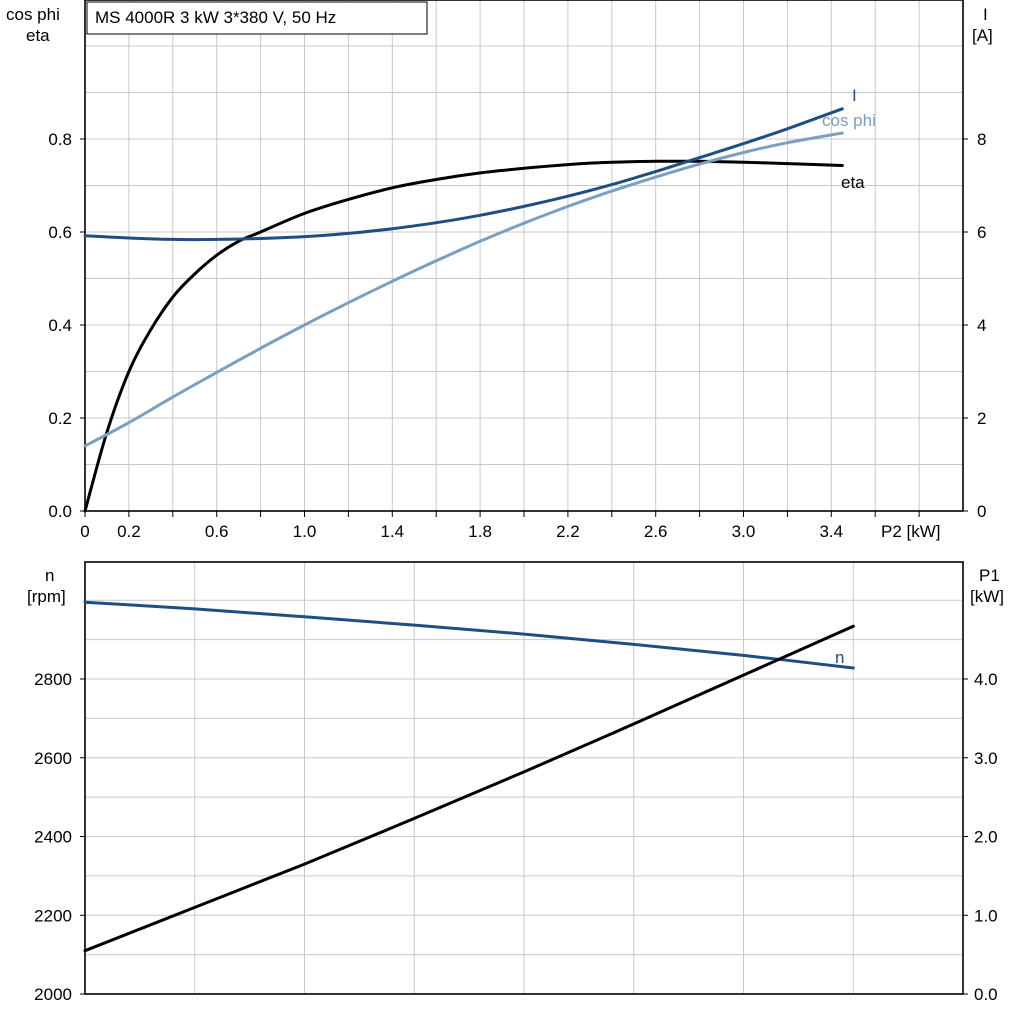  What do you see at coordinates (987, 596) in the screenshot?
I see `bottom-right-axis-label-2: [kW]` at bounding box center [987, 596].